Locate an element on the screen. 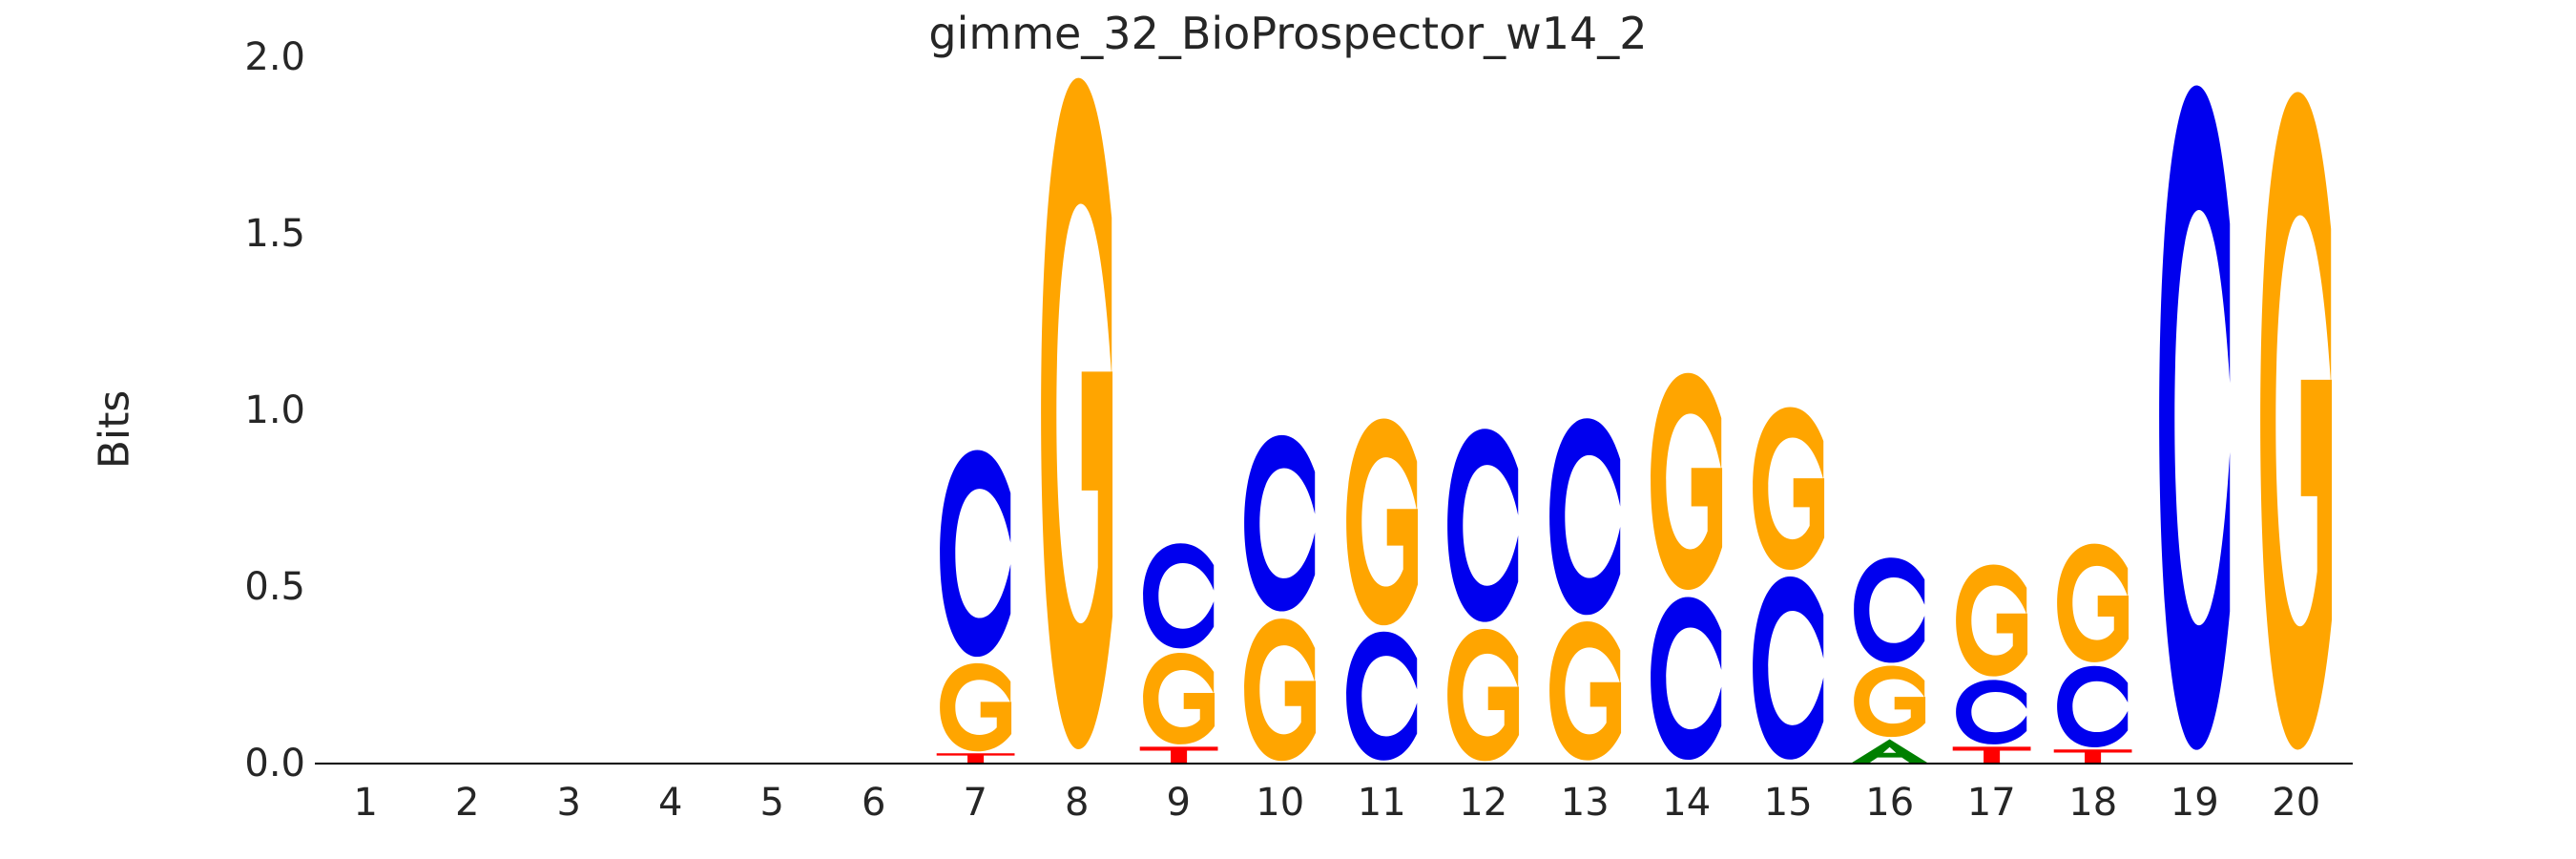  y-tick-label: 0.0 is located at coordinates (274, 764).